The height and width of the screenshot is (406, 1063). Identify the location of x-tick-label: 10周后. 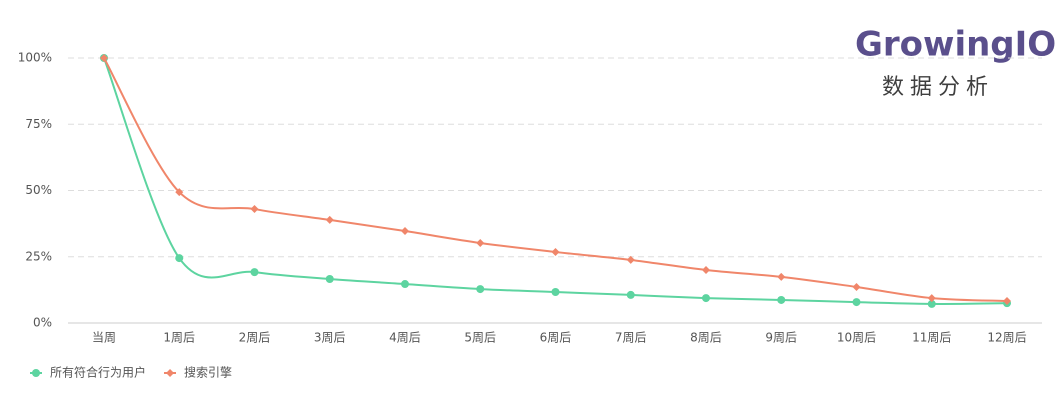
(856, 338).